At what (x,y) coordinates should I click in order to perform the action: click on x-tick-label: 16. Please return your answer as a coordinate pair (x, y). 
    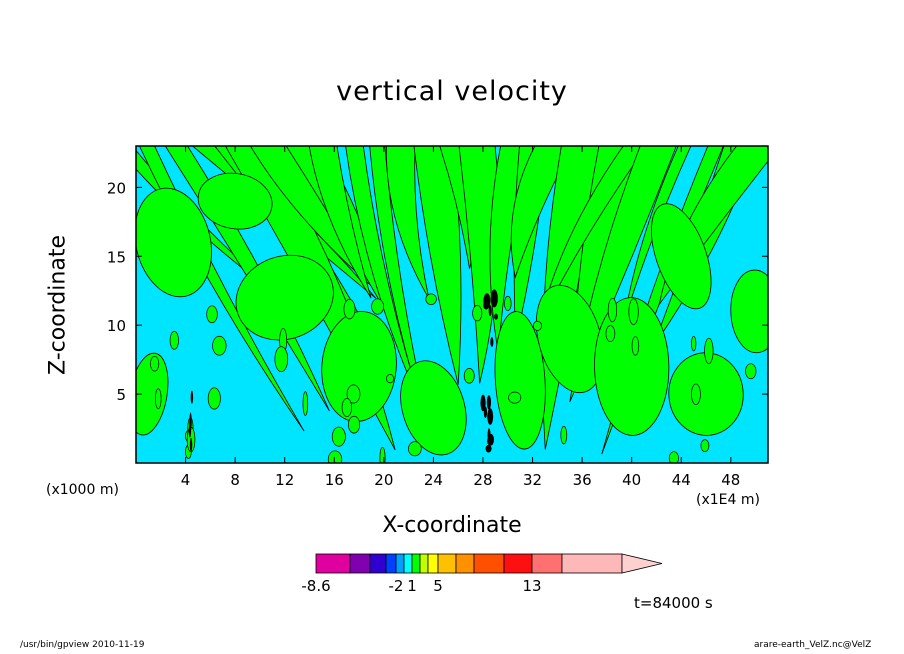
    Looking at the image, I should click on (334, 480).